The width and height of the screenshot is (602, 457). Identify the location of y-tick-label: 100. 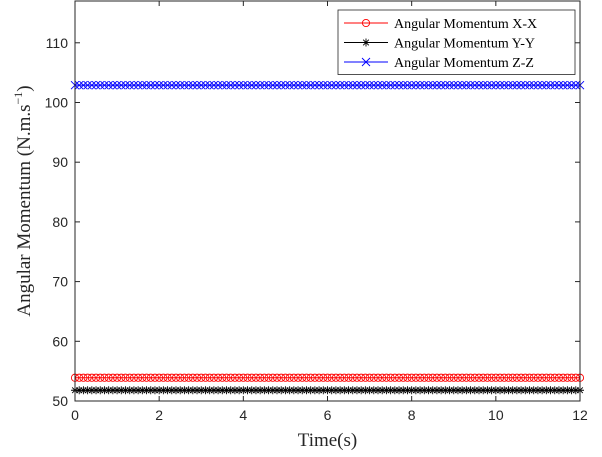
(57, 102).